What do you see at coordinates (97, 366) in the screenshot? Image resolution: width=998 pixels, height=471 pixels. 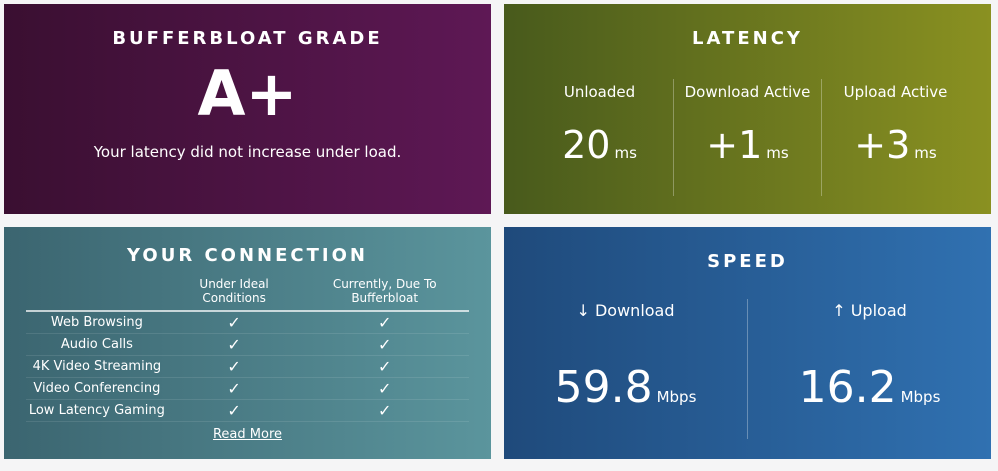 I see `activity-label: 4K Video Streaming` at bounding box center [97, 366].